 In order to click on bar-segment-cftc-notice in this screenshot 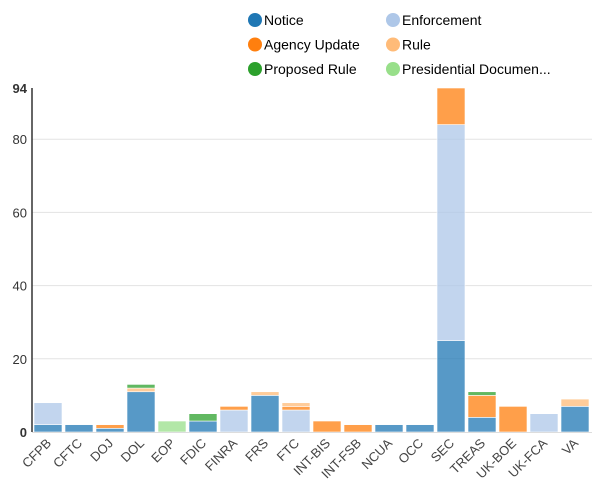, I will do `click(79, 428)`.